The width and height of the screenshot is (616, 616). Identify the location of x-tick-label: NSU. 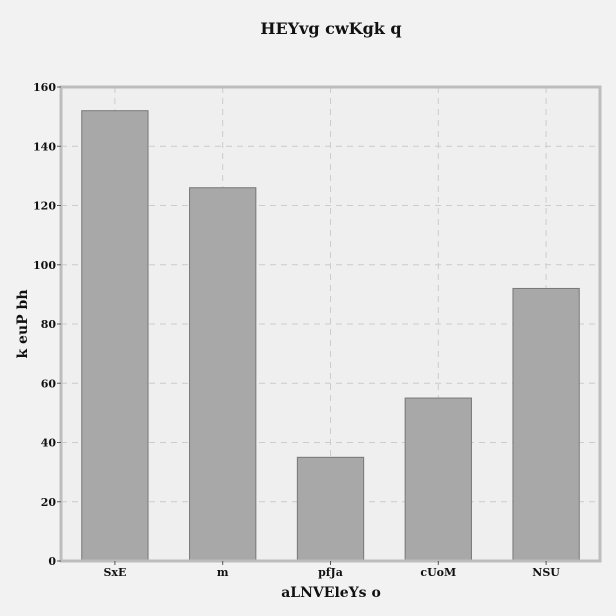
(546, 572).